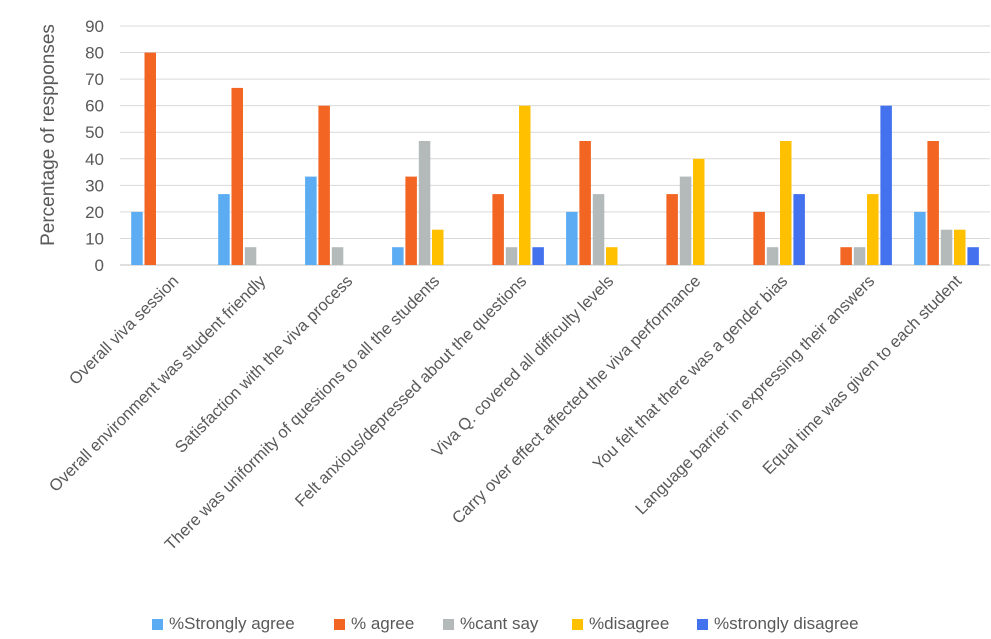 This screenshot has height=639, width=991. What do you see at coordinates (94, 79) in the screenshot?
I see `y-tick-label: 70` at bounding box center [94, 79].